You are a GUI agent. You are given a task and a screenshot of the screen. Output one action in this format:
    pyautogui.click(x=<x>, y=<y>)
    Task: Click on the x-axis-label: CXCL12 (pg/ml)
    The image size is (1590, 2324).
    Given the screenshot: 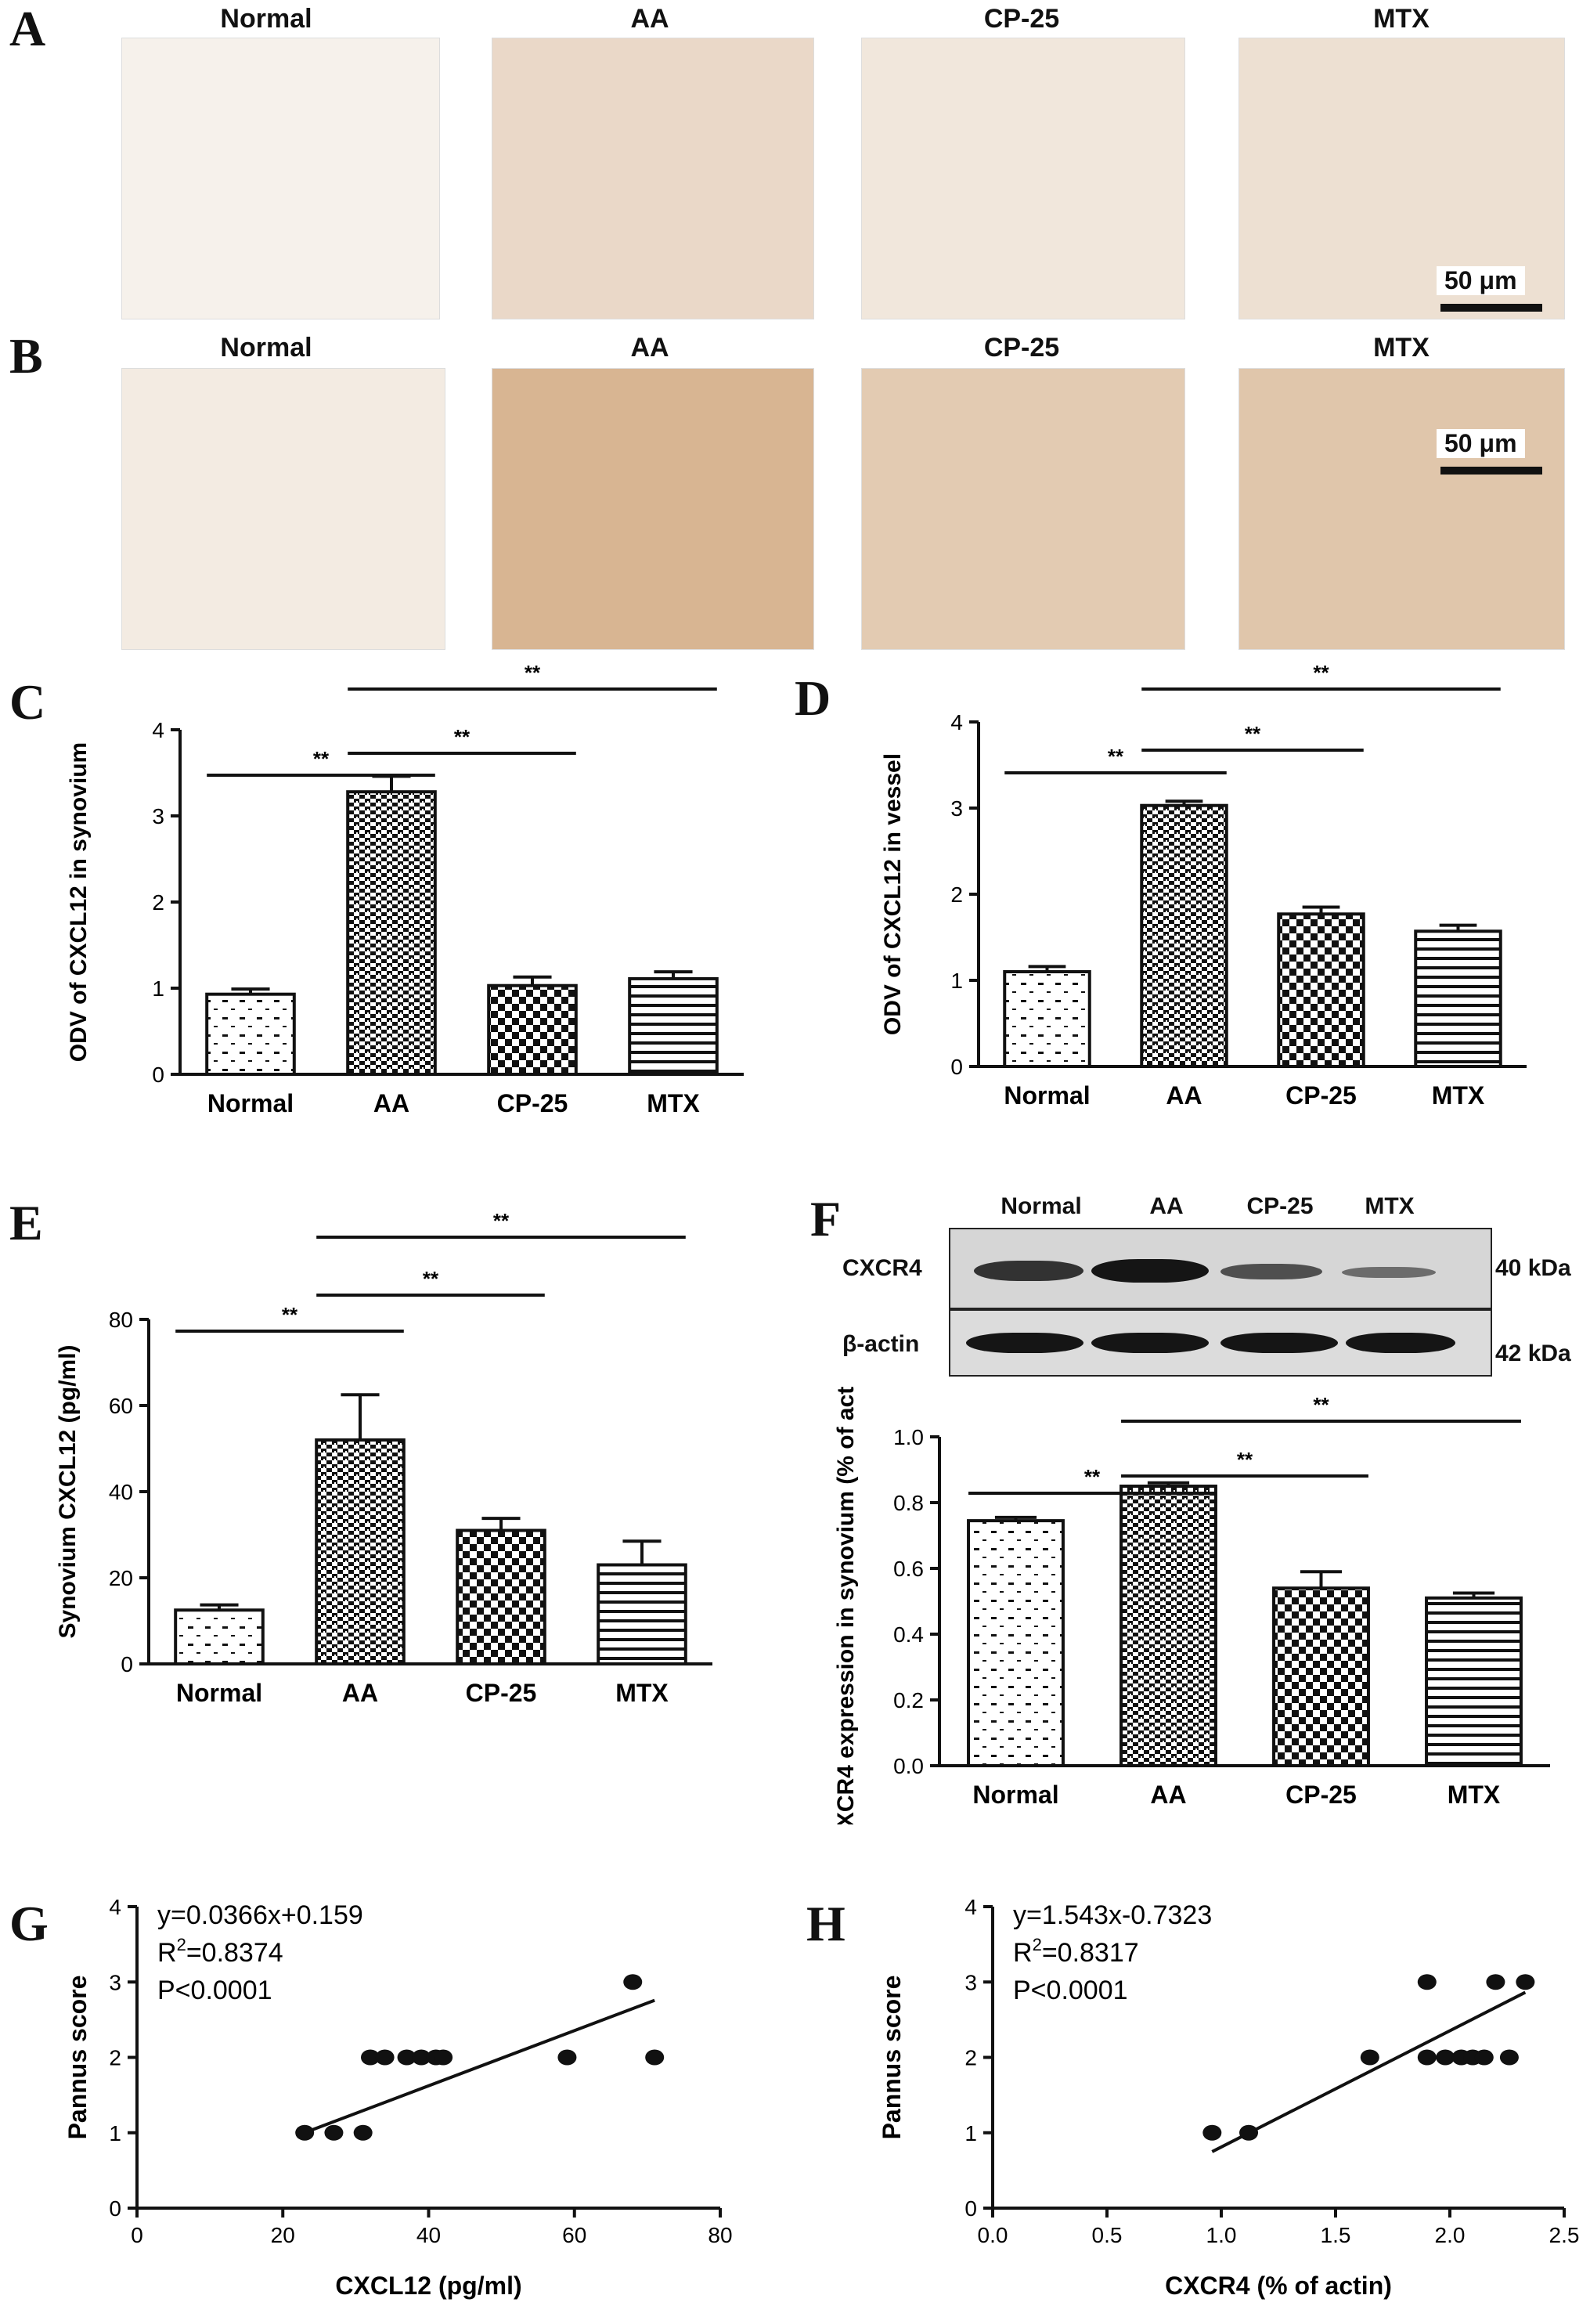 What is the action you would take?
    pyautogui.click(x=428, y=2286)
    